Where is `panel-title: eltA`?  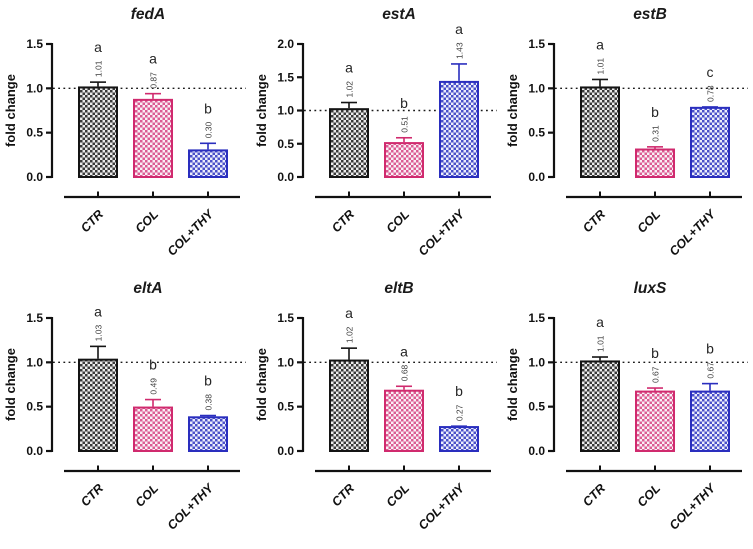 panel-title: eltA is located at coordinates (147, 288).